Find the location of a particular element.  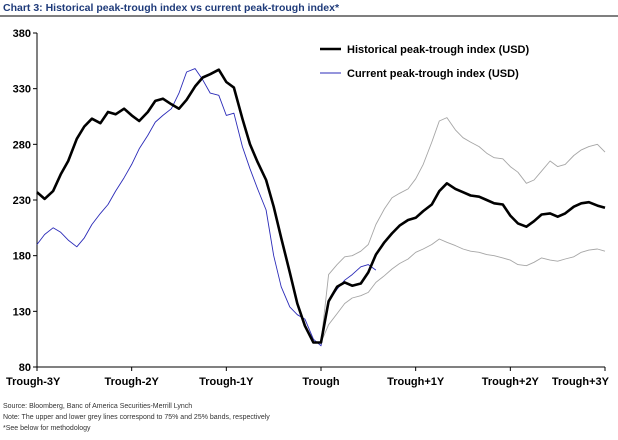

legend-current-label: Current peak-trough index (USD) is located at coordinates (433, 74).